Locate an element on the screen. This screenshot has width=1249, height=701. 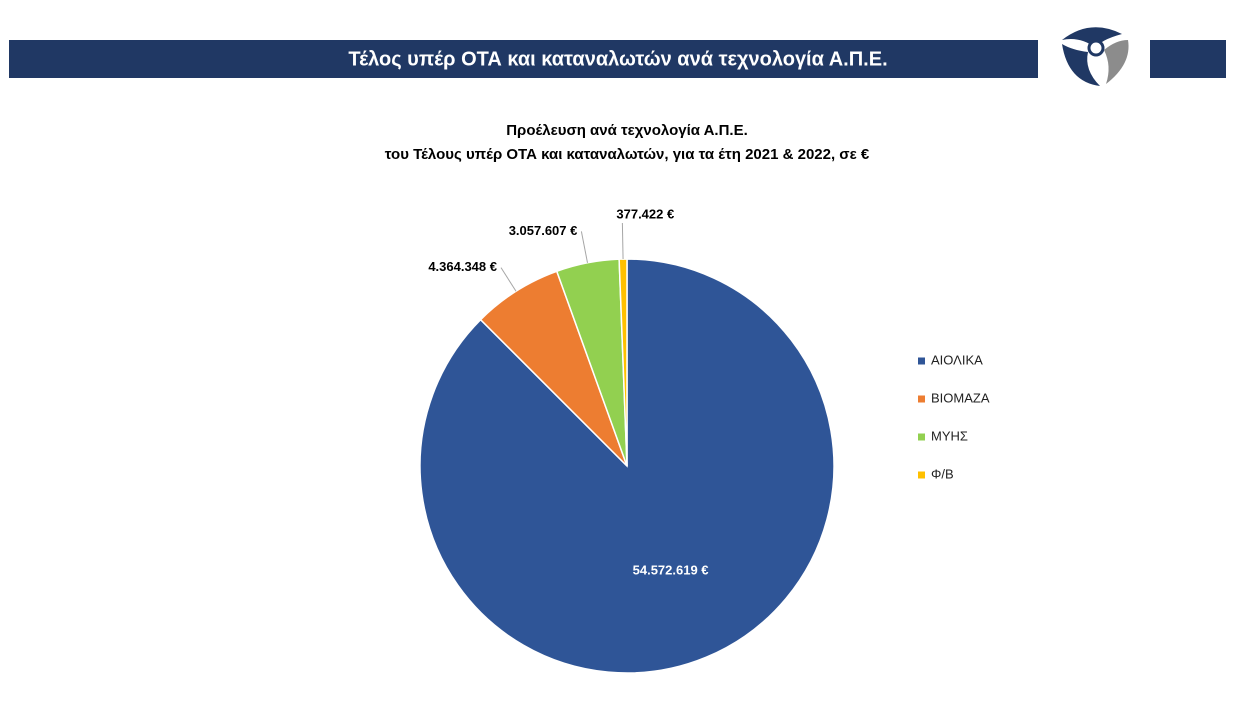
logo is located at coordinates (1095, 56).